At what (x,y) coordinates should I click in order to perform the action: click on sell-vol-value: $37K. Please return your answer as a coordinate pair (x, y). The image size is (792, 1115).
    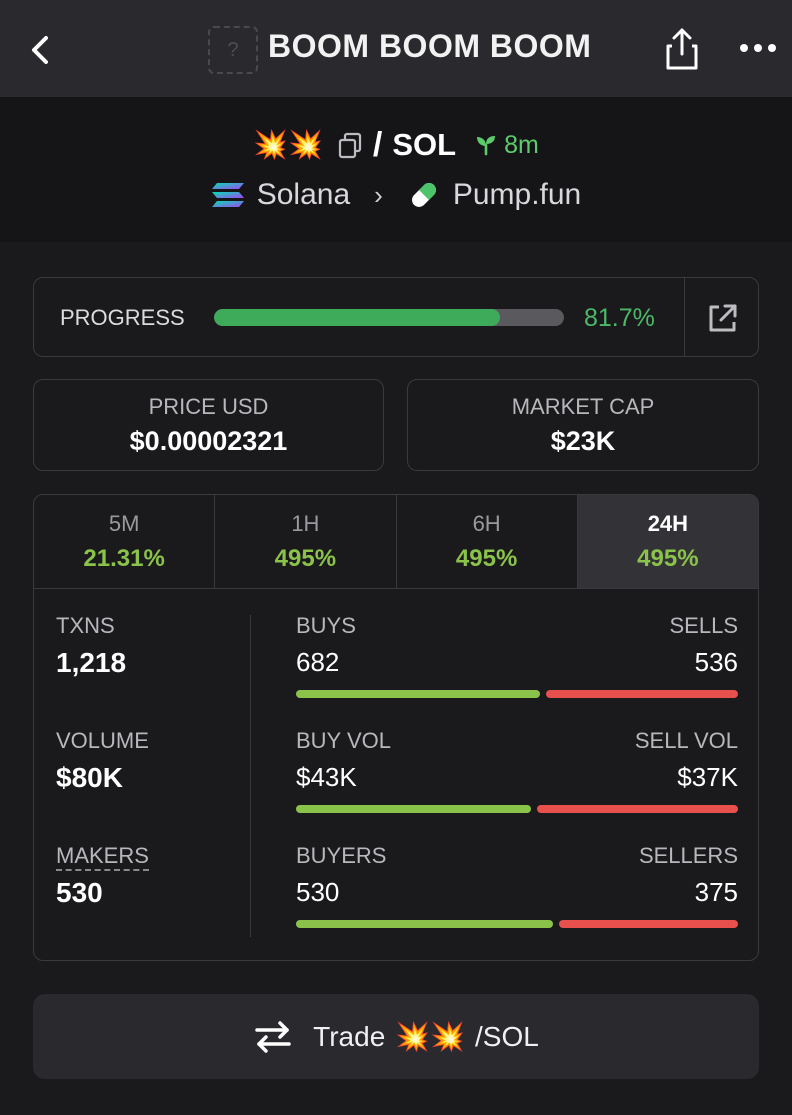
    Looking at the image, I should click on (707, 777).